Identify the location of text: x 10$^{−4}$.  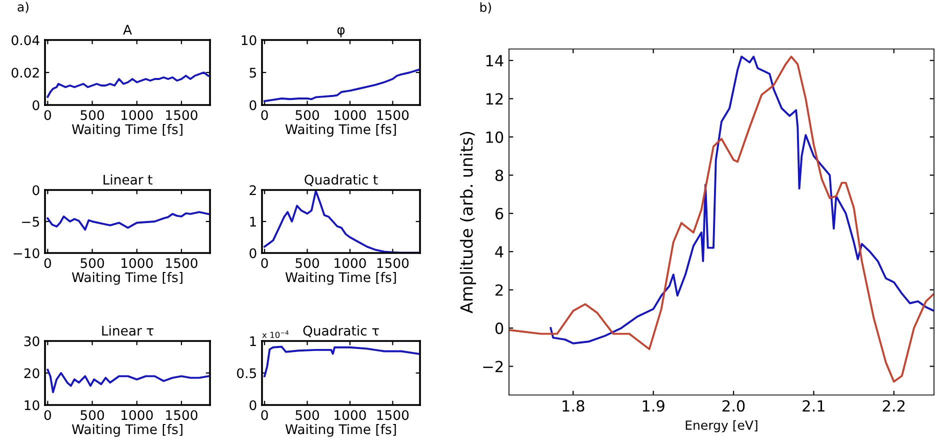
(275, 334).